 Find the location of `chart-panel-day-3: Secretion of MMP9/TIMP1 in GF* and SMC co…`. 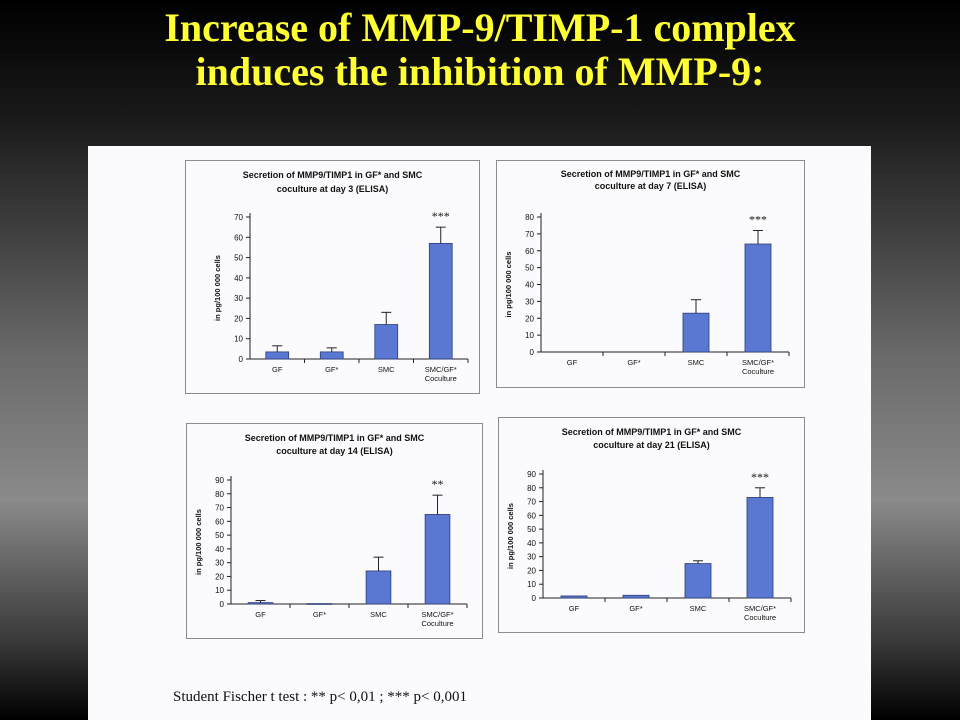

chart-panel-day-3: Secretion of MMP9/TIMP1 in GF* and SMC co… is located at coordinates (332, 277).